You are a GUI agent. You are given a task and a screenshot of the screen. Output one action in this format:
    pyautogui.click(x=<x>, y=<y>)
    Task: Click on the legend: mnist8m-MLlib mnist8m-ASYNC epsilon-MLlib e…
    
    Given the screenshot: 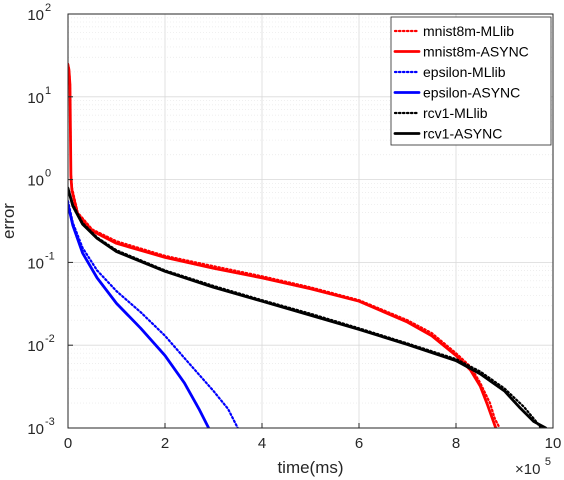 What is the action you would take?
    pyautogui.click(x=471, y=81)
    